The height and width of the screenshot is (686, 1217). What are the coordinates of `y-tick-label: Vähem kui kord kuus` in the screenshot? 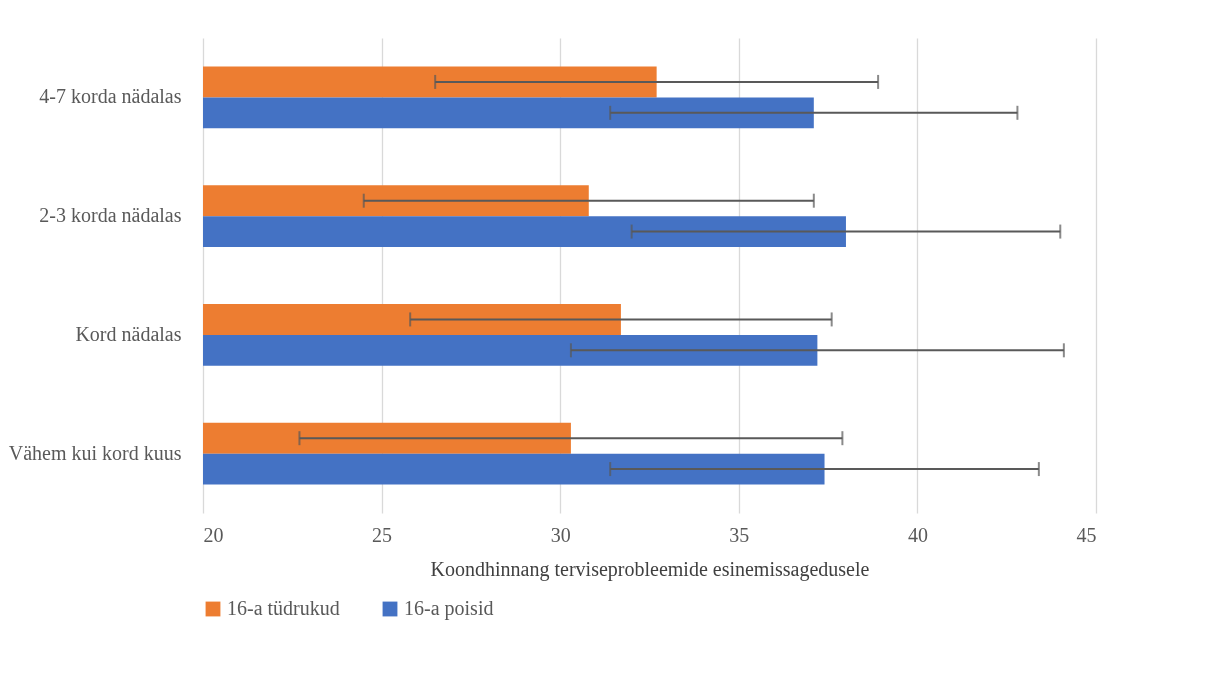 It's located at (95, 452).